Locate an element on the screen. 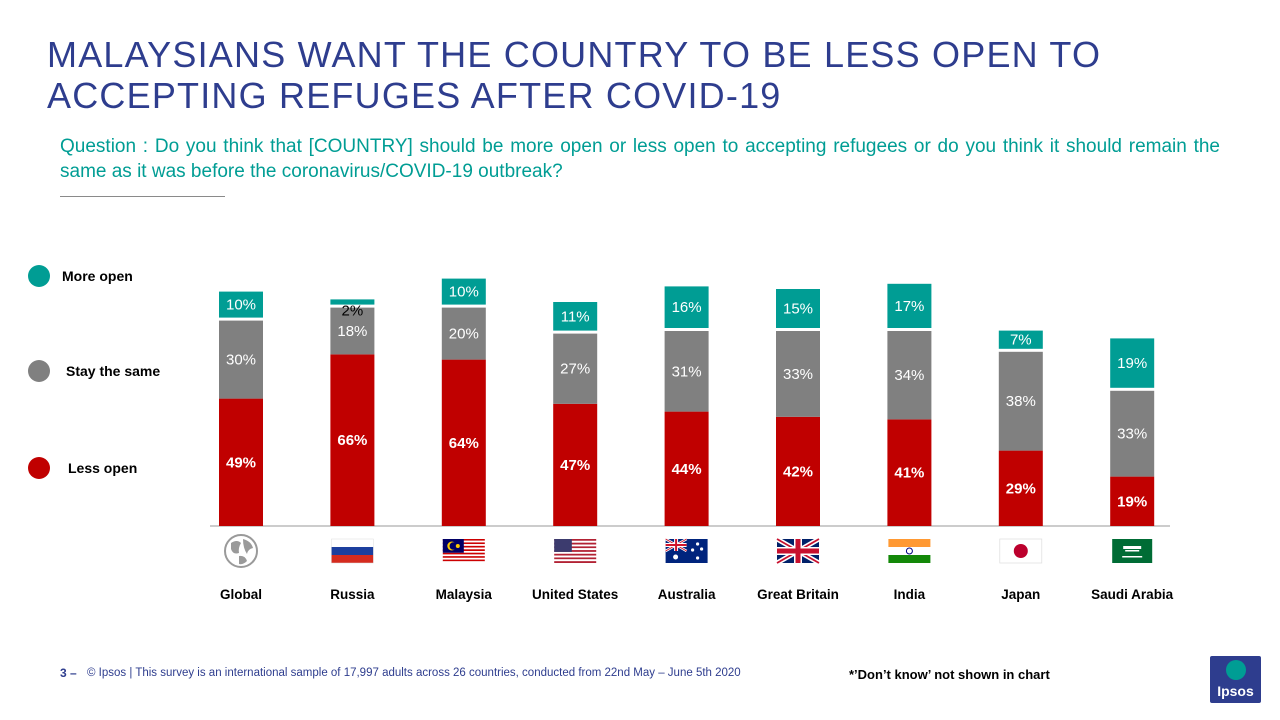  category-label-russia: Russia is located at coordinates (352, 594).